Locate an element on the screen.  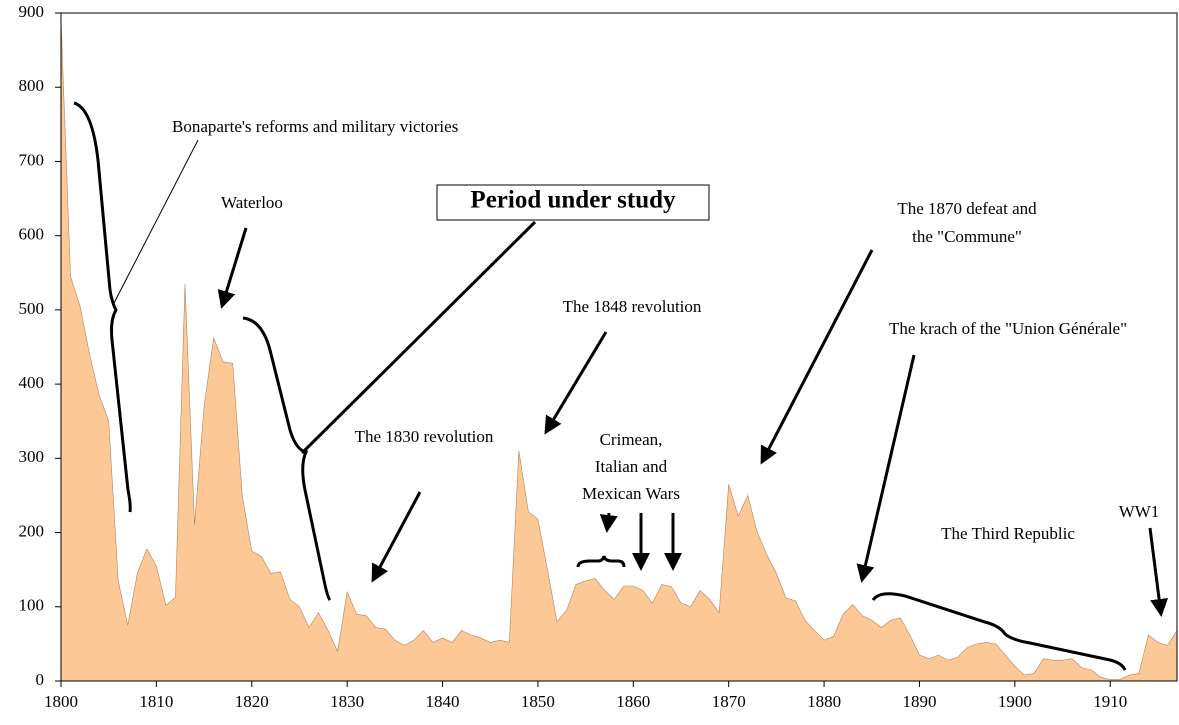
y-tick-label: 900 is located at coordinates (32, 11).